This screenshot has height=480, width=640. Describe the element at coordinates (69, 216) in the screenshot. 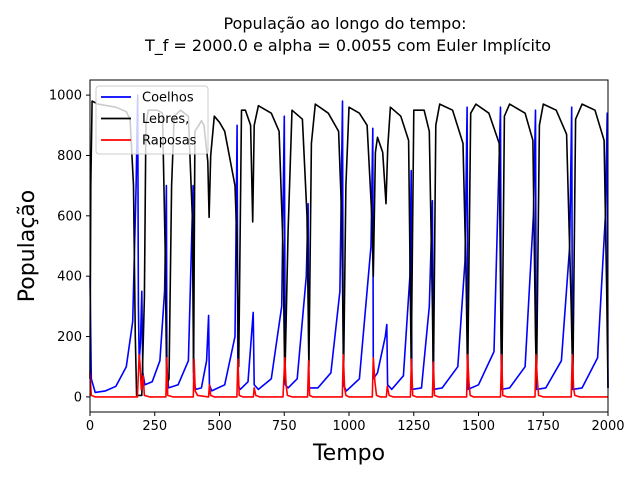

I see `y-tick-label: 600` at that location.